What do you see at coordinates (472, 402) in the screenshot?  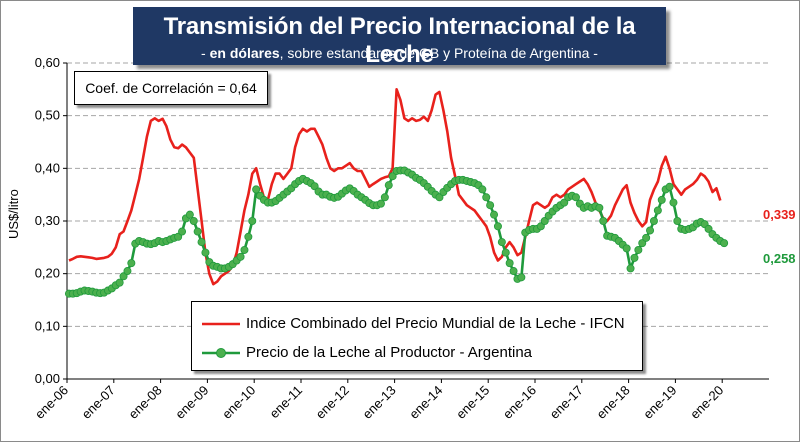 I see `x-tick-label: ene-15` at bounding box center [472, 402].